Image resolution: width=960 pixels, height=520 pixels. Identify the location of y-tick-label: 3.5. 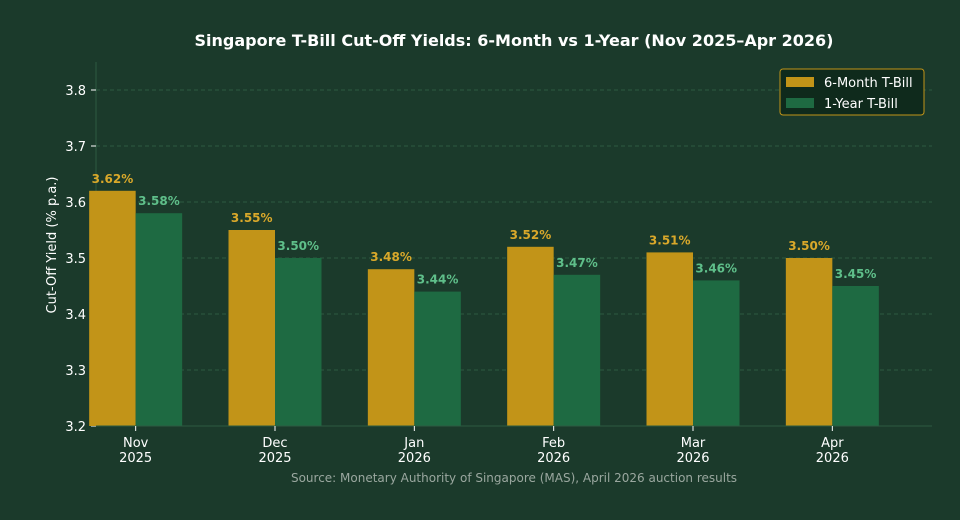
(75, 259).